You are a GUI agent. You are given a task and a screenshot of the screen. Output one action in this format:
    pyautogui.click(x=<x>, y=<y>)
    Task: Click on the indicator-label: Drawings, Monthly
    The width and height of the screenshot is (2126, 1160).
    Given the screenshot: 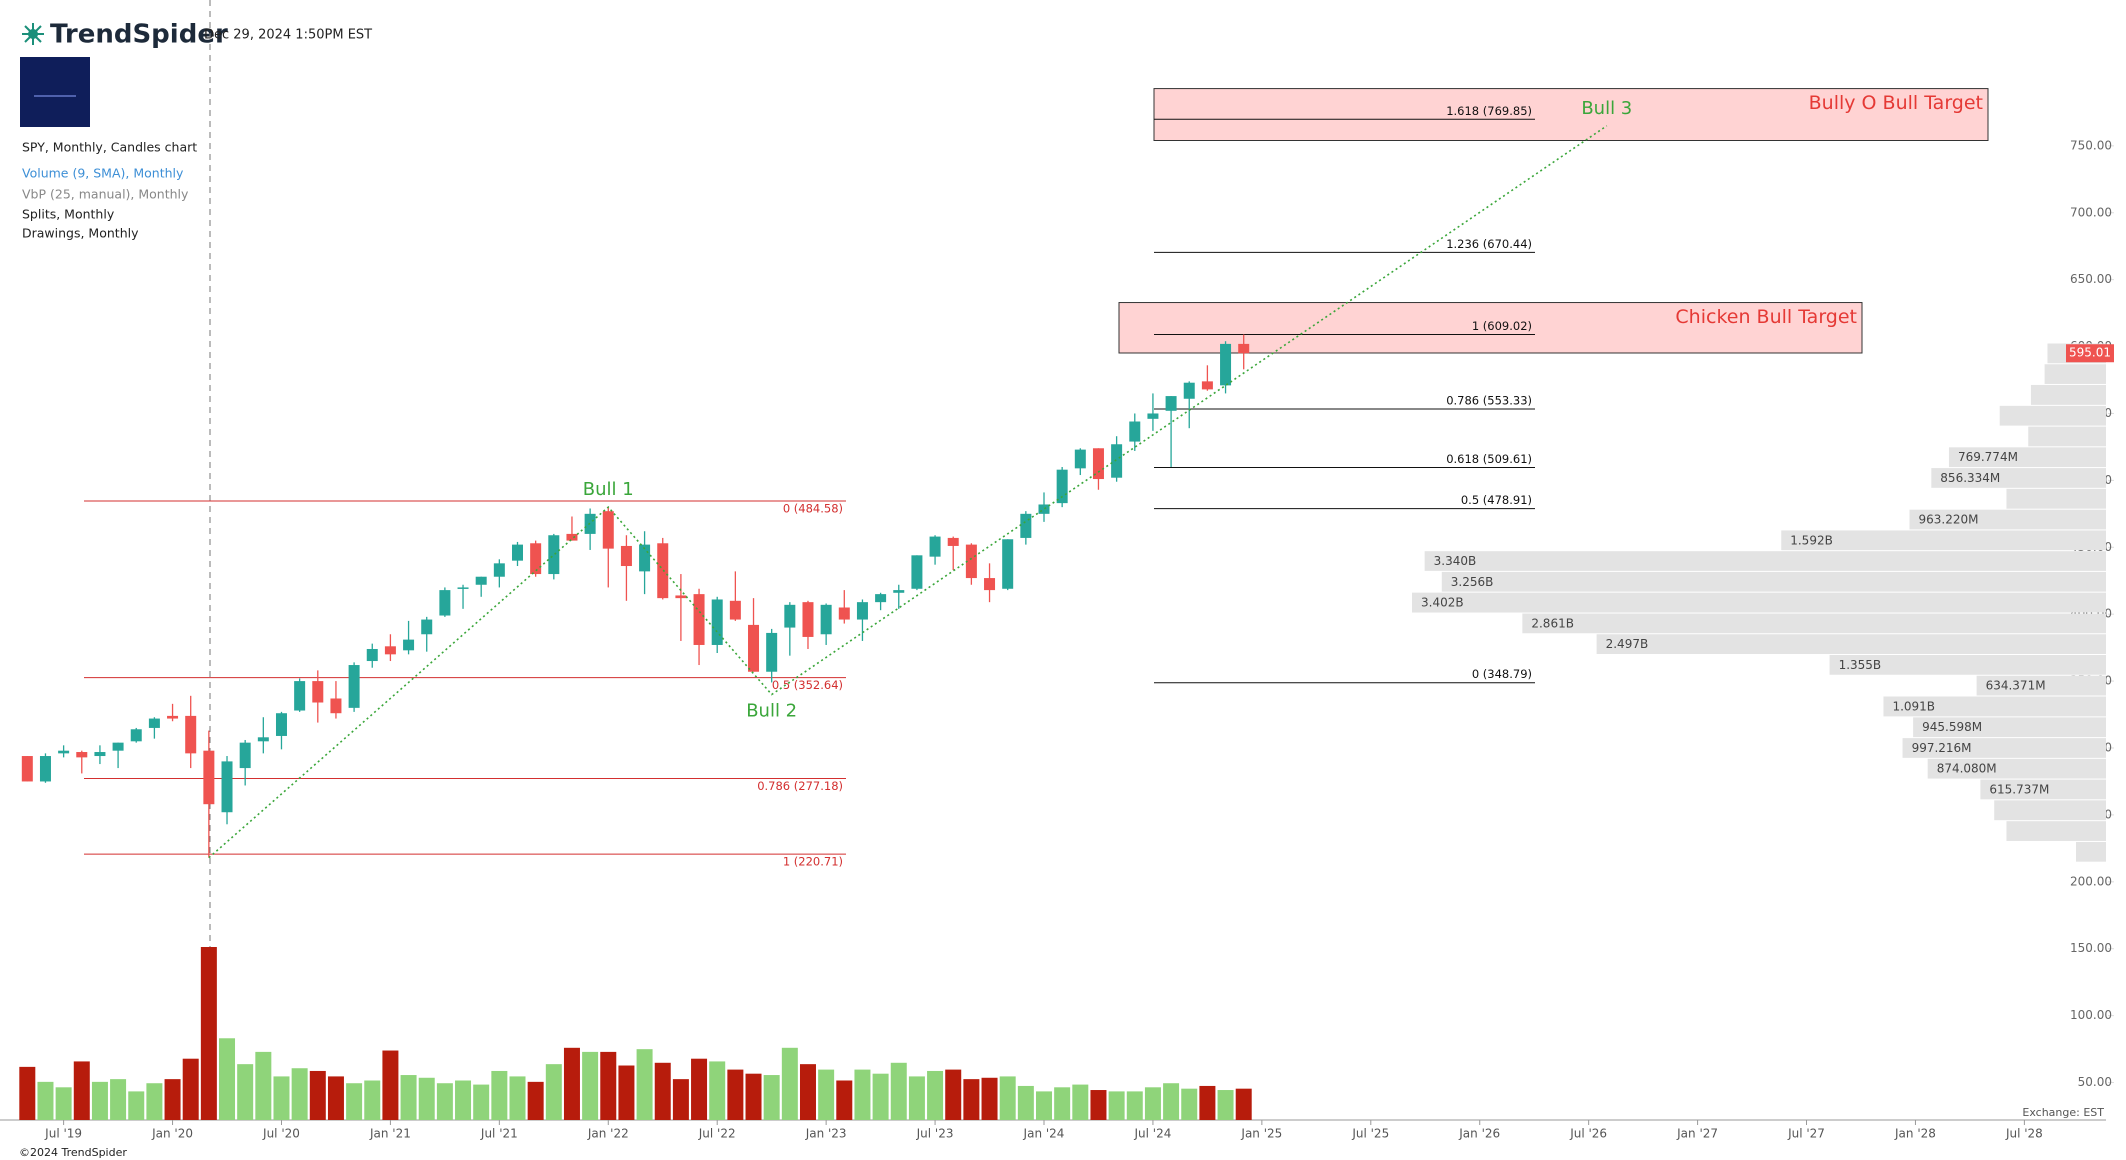 What is the action you would take?
    pyautogui.click(x=80, y=233)
    